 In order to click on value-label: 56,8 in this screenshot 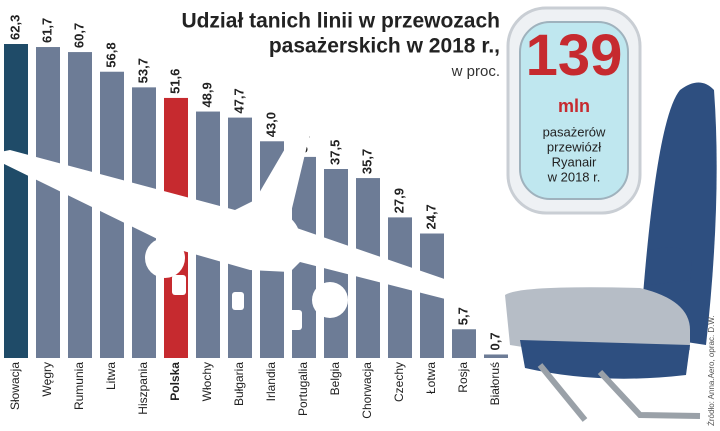, I will do `click(110, 54)`.